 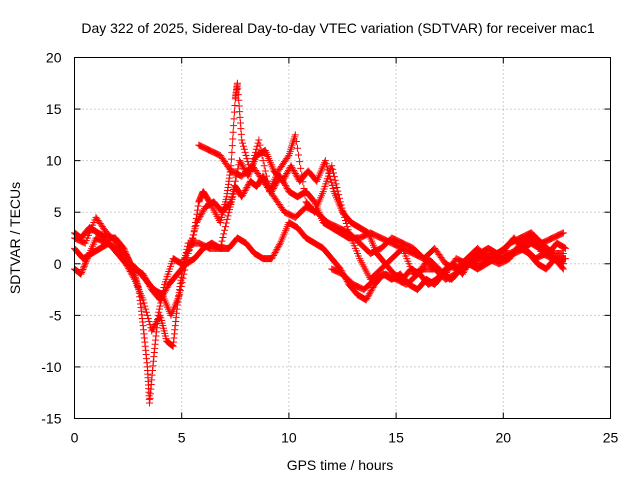 I want to click on x-tick-label: 25, so click(x=611, y=438).